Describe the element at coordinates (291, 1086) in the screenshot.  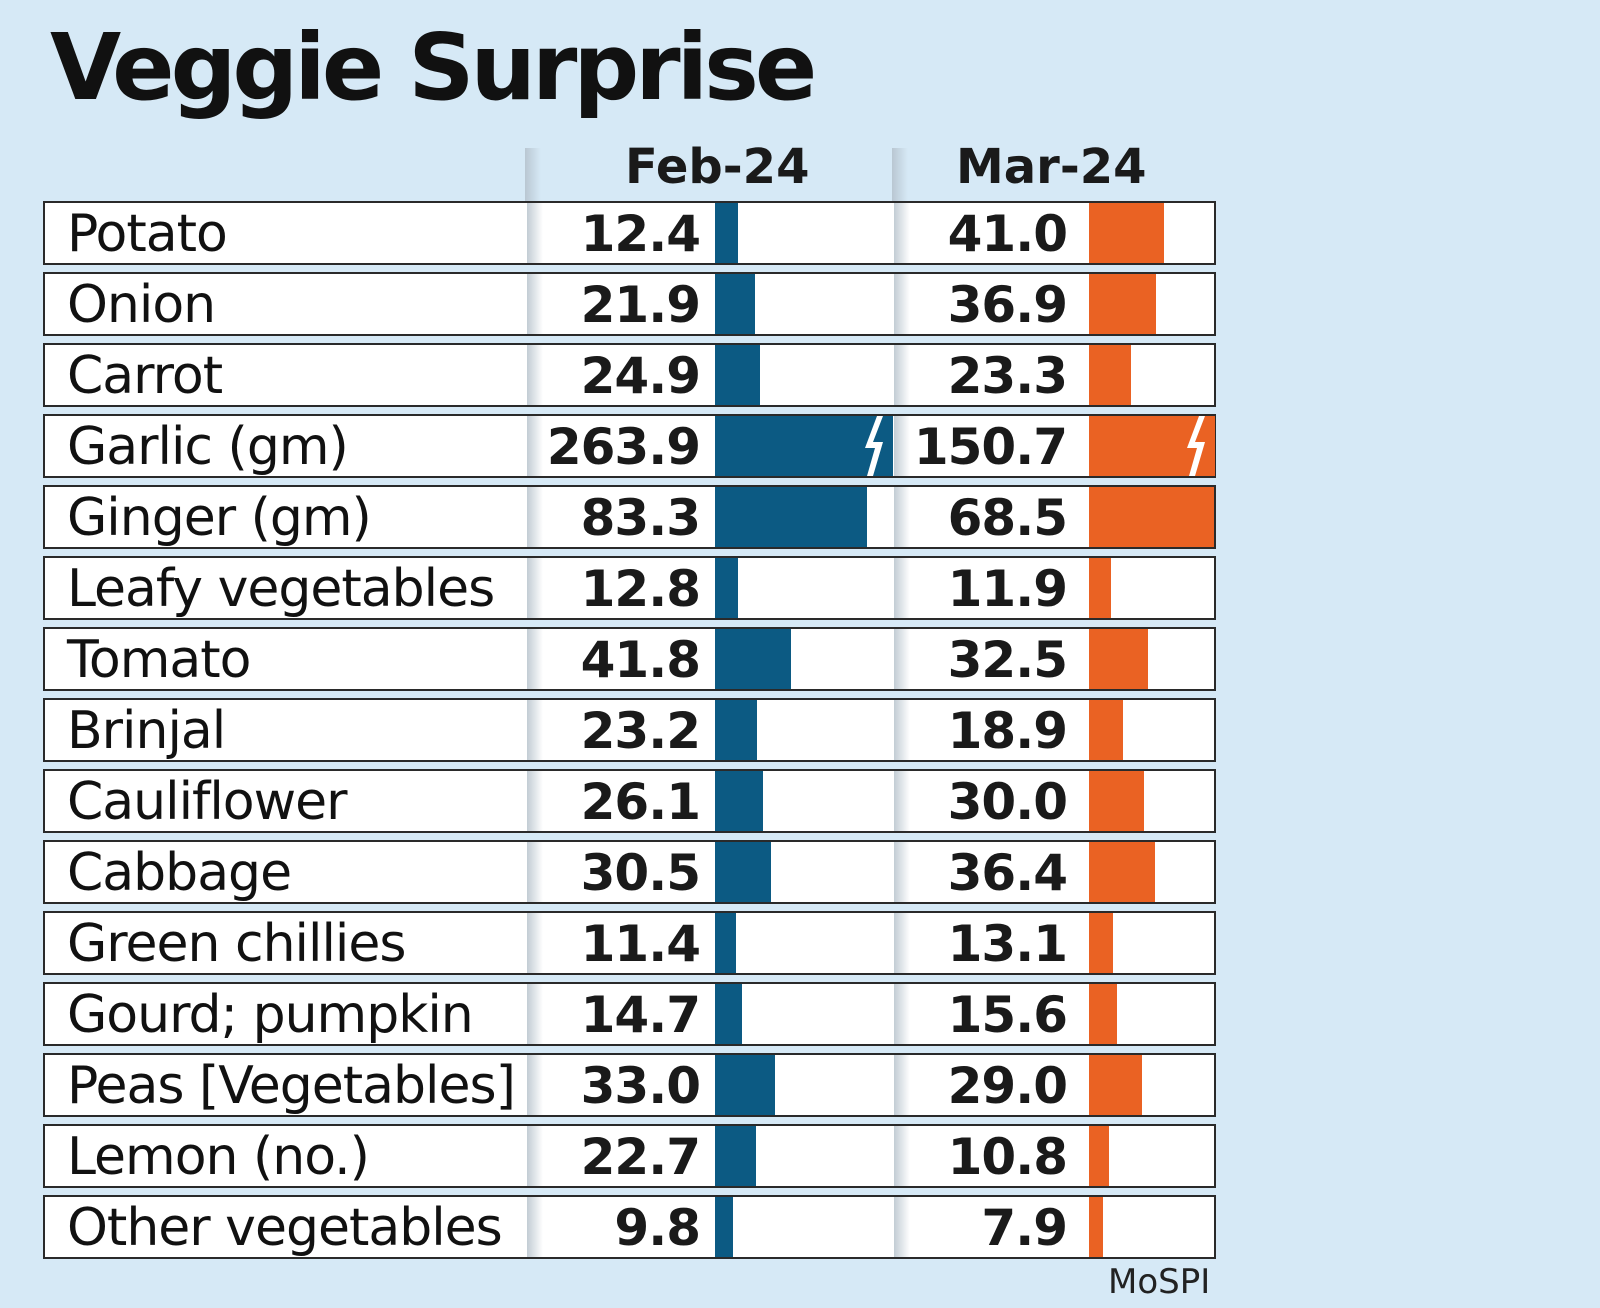
I see `category-label: Peas [Vegetables]` at that location.